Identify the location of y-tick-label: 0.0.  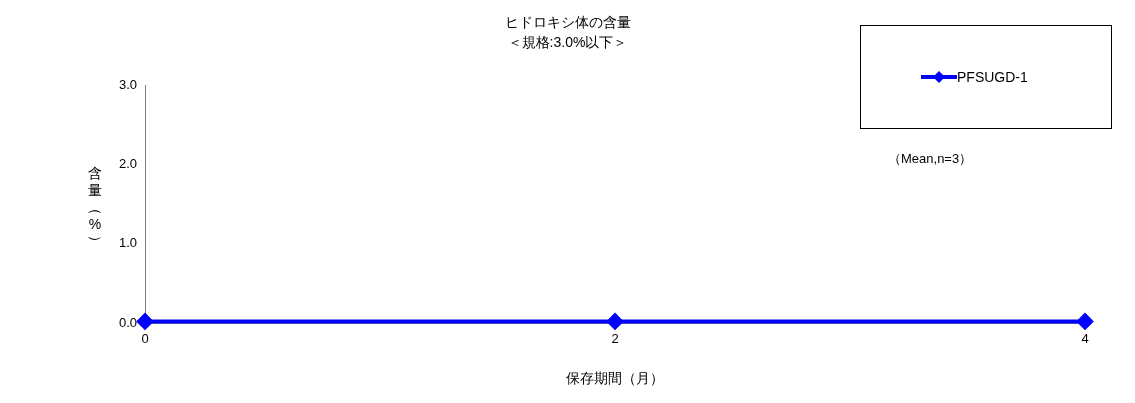
(127, 322).